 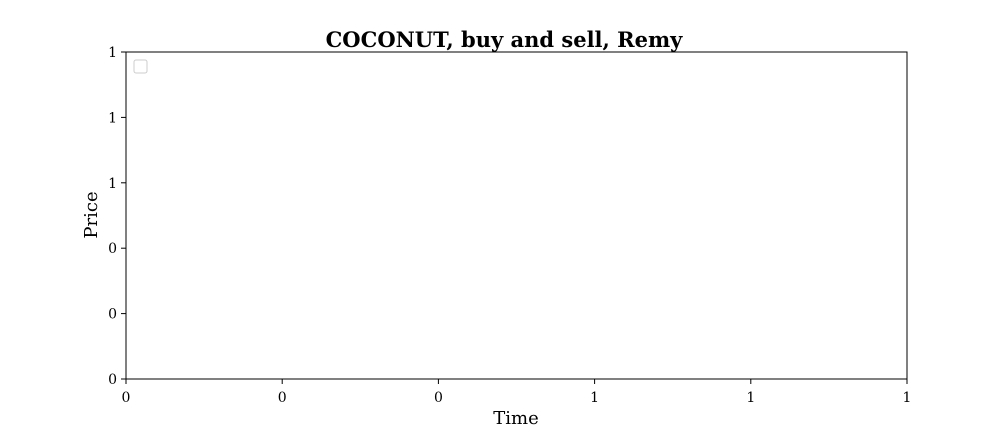 I want to click on x-axis: 0 0 0 1 1 1, so click(x=517, y=392).